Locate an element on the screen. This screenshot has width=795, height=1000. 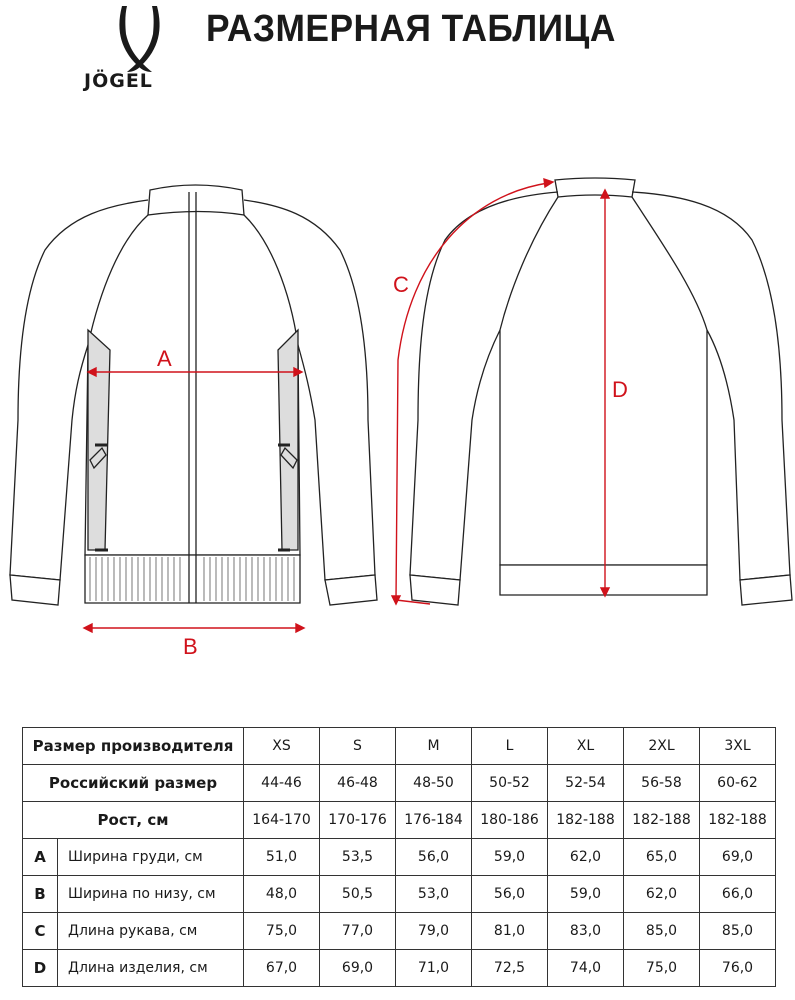
label-a: A is located at coordinates (164, 358).